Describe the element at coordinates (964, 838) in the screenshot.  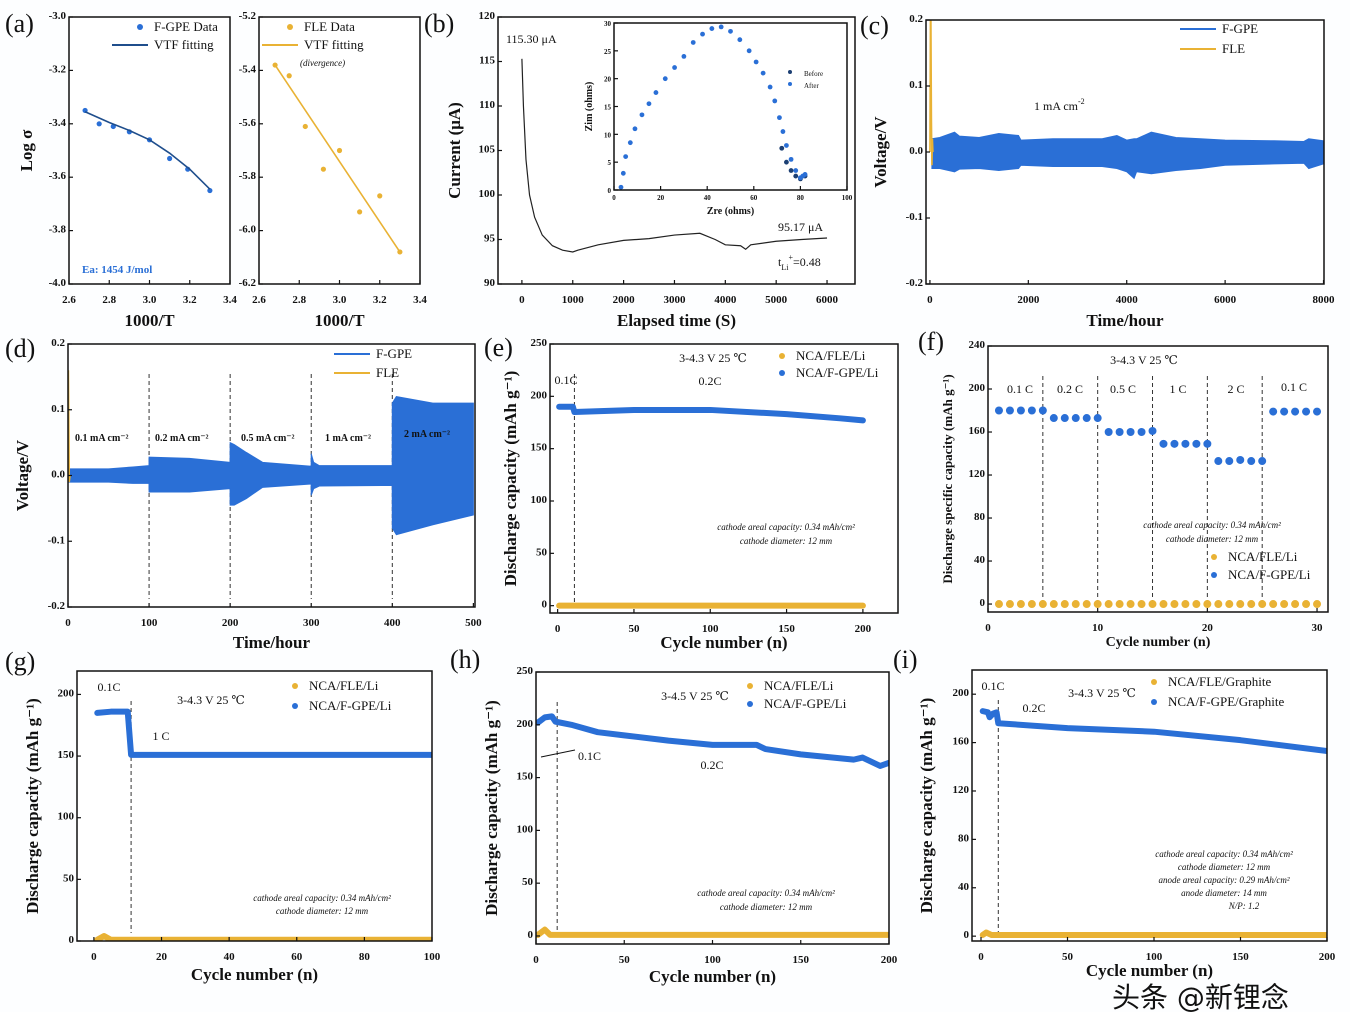
I see `y-tick-label: 80` at that location.